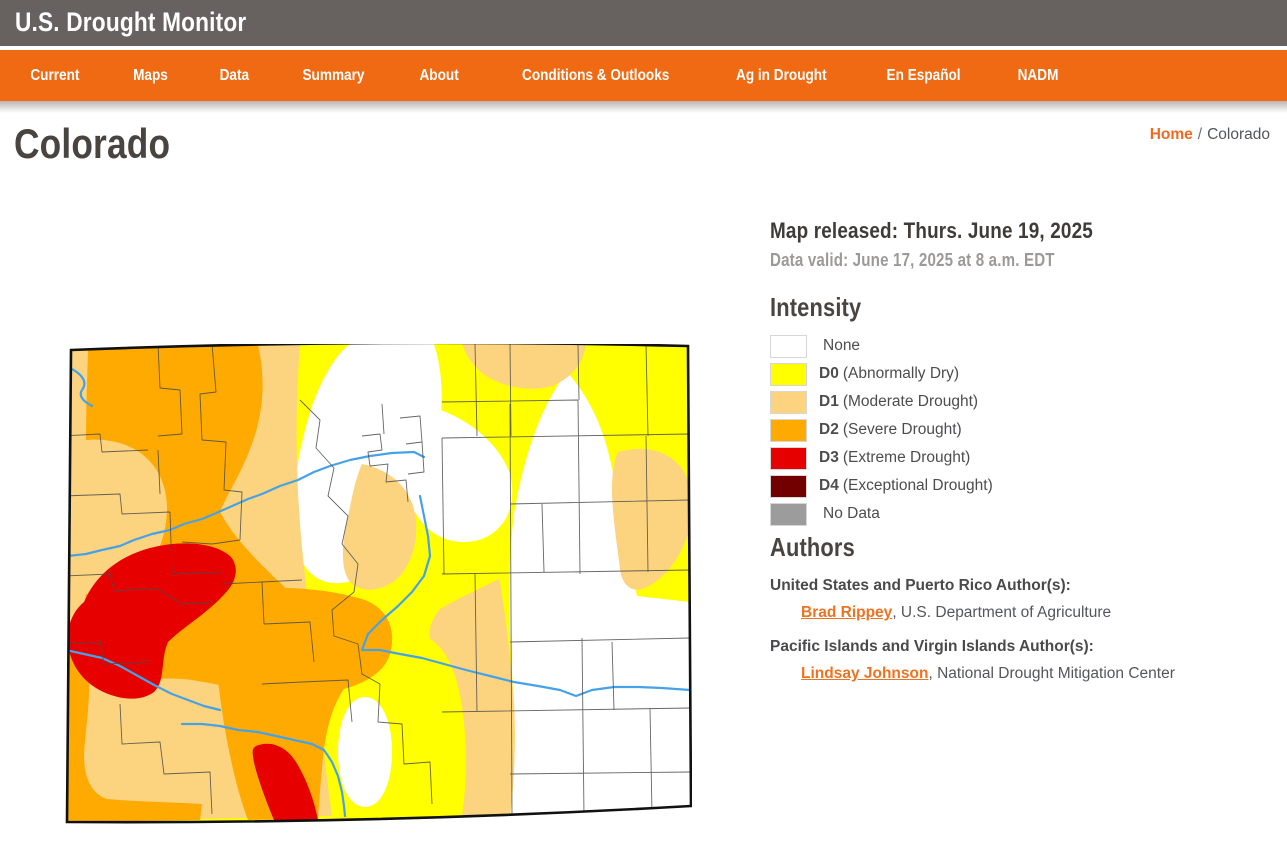 The height and width of the screenshot is (847, 1287). What do you see at coordinates (788, 458) in the screenshot?
I see `legend-swatch-d3` at bounding box center [788, 458].